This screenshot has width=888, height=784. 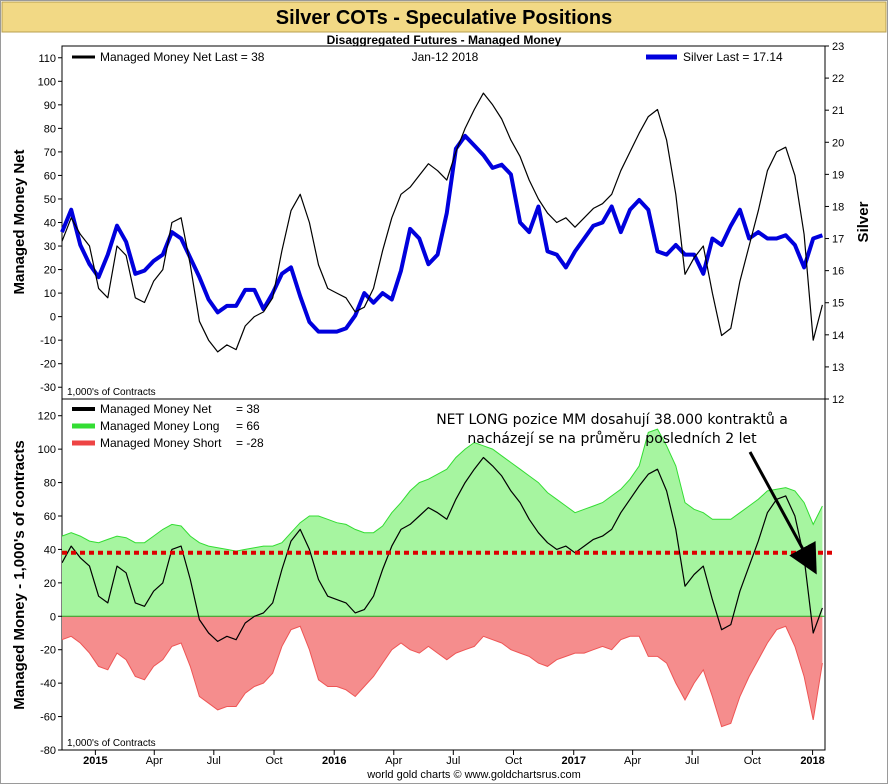 I want to click on legend2-net-label: Managed Money Net, so click(x=156, y=409).